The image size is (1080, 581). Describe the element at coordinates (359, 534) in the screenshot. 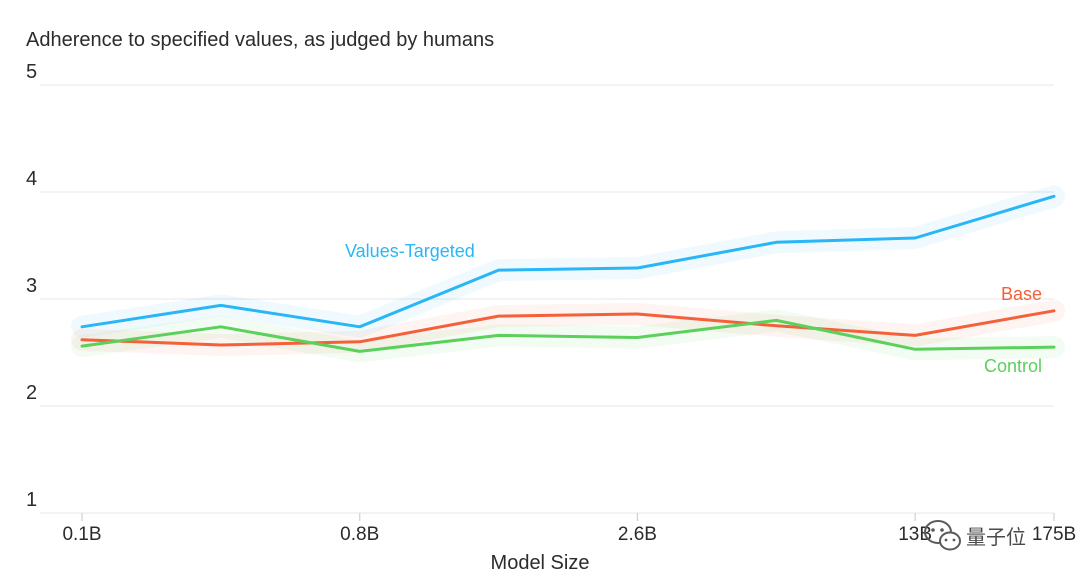

I see `x-tick-label: 0.8B` at that location.